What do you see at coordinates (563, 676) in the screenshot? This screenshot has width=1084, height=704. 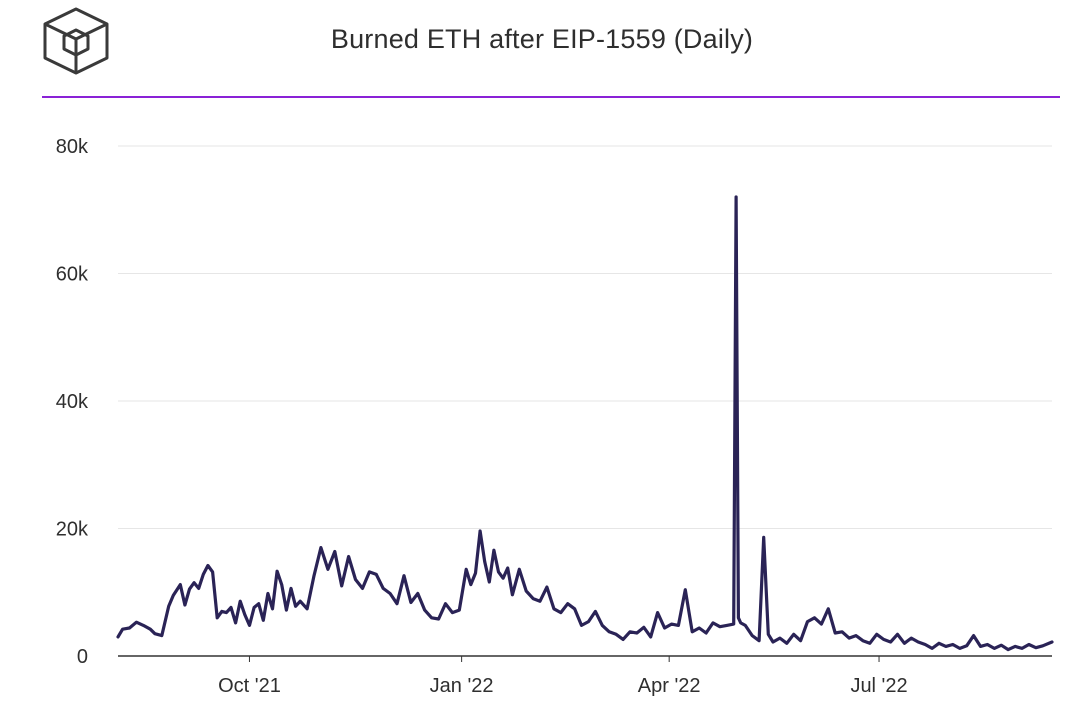 I see `x-axis-ticks: Oct '21 Jan '22 Apr '22 Jul '22` at bounding box center [563, 676].